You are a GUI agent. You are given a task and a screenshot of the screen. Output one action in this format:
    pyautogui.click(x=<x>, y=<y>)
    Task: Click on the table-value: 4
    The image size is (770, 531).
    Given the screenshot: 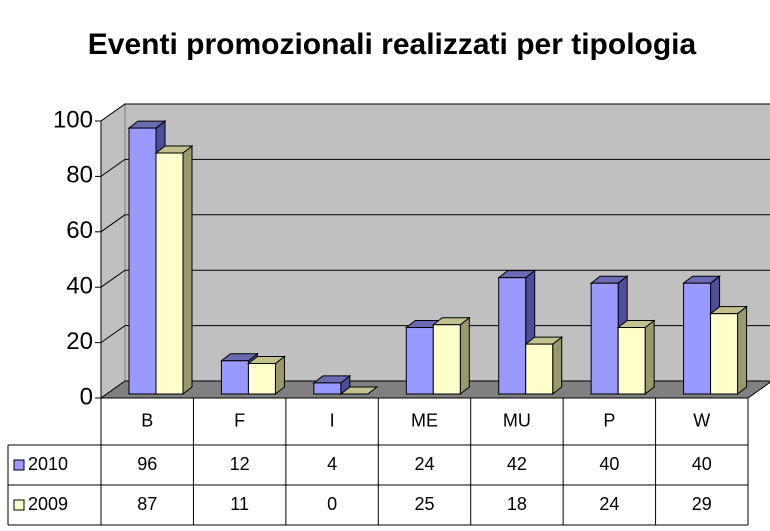 What is the action you would take?
    pyautogui.click(x=332, y=464)
    